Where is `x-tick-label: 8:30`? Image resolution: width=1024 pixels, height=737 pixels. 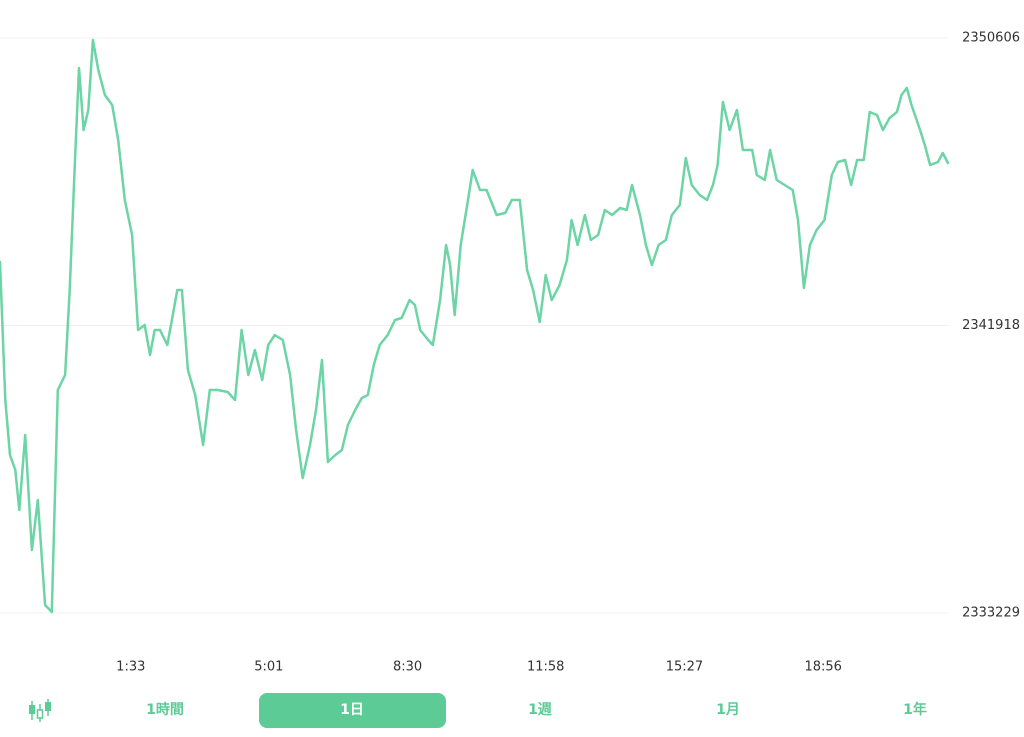
x-tick-label: 8:30 is located at coordinates (407, 667).